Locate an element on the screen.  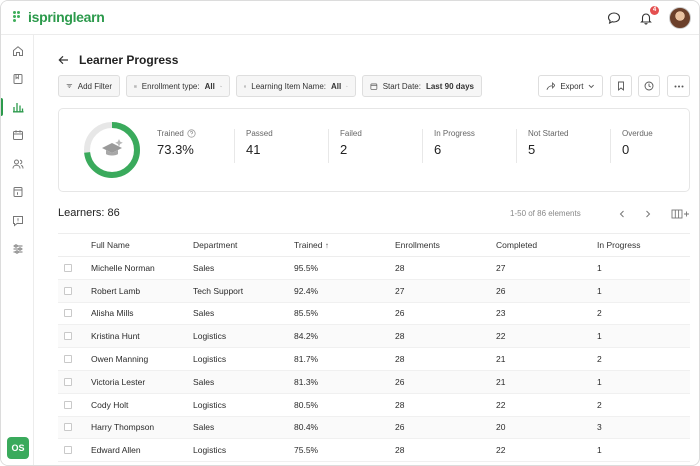
sidebar-item-users is located at coordinates (17, 164).